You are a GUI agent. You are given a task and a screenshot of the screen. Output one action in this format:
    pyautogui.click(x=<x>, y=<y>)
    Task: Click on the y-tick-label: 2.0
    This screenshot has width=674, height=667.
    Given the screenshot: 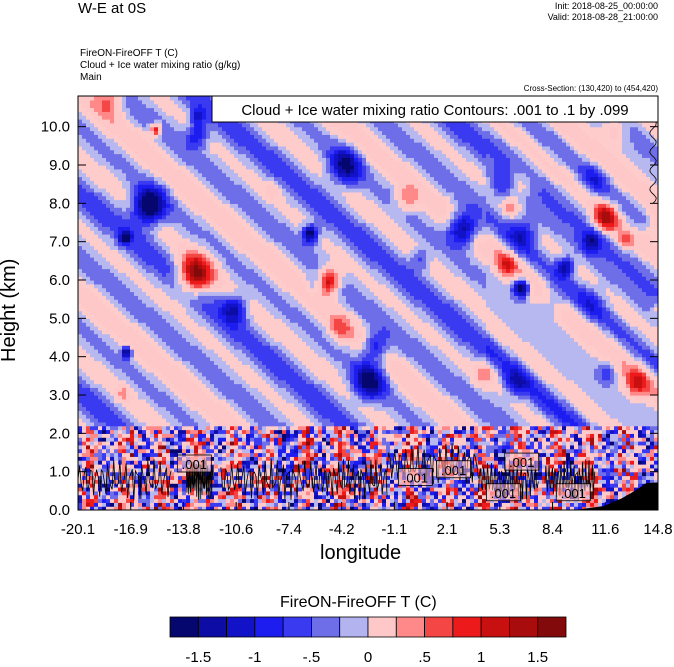 What is the action you would take?
    pyautogui.click(x=59, y=433)
    